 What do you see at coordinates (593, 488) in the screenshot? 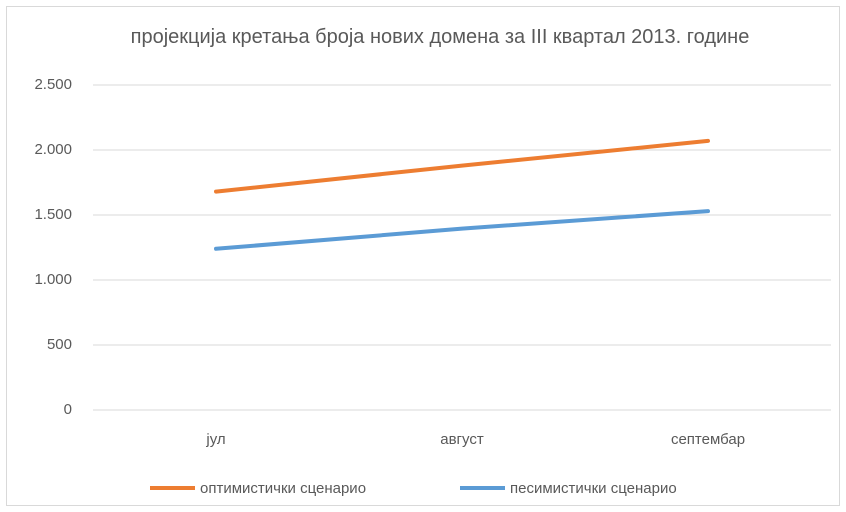
I see `legend-label: песимистички сценарио` at bounding box center [593, 488].